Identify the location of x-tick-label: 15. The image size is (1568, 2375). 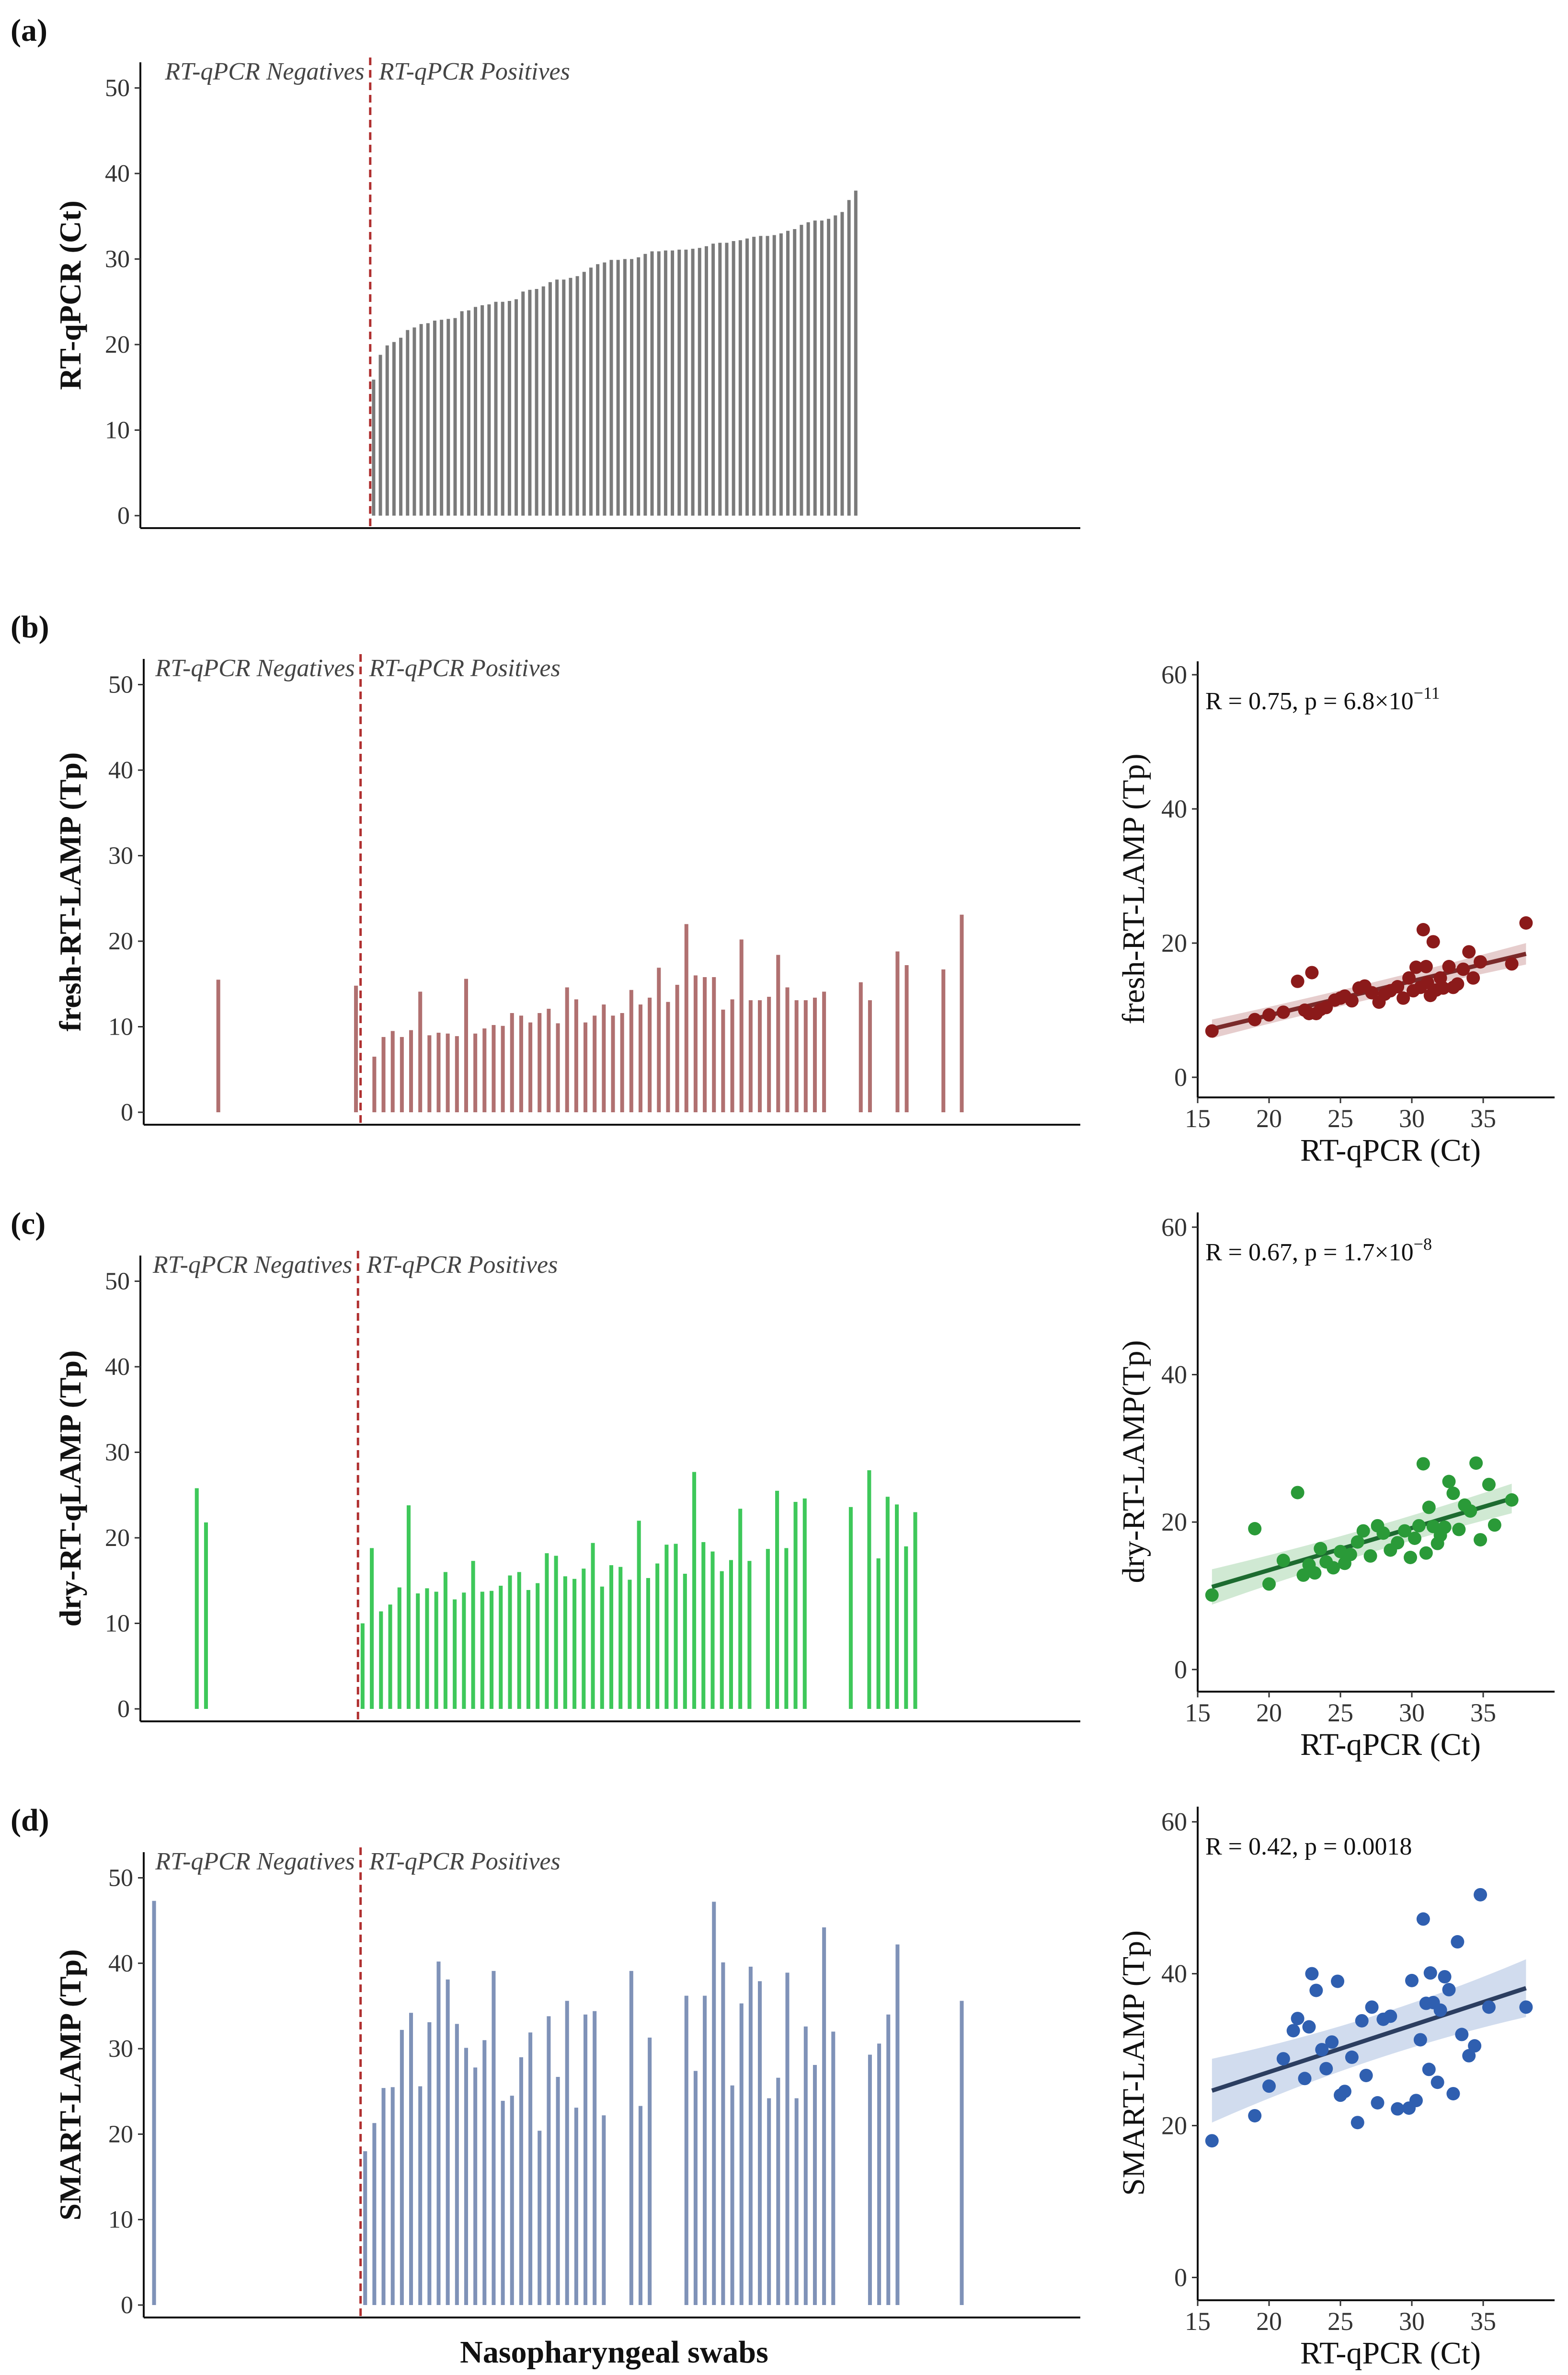
(1198, 2321).